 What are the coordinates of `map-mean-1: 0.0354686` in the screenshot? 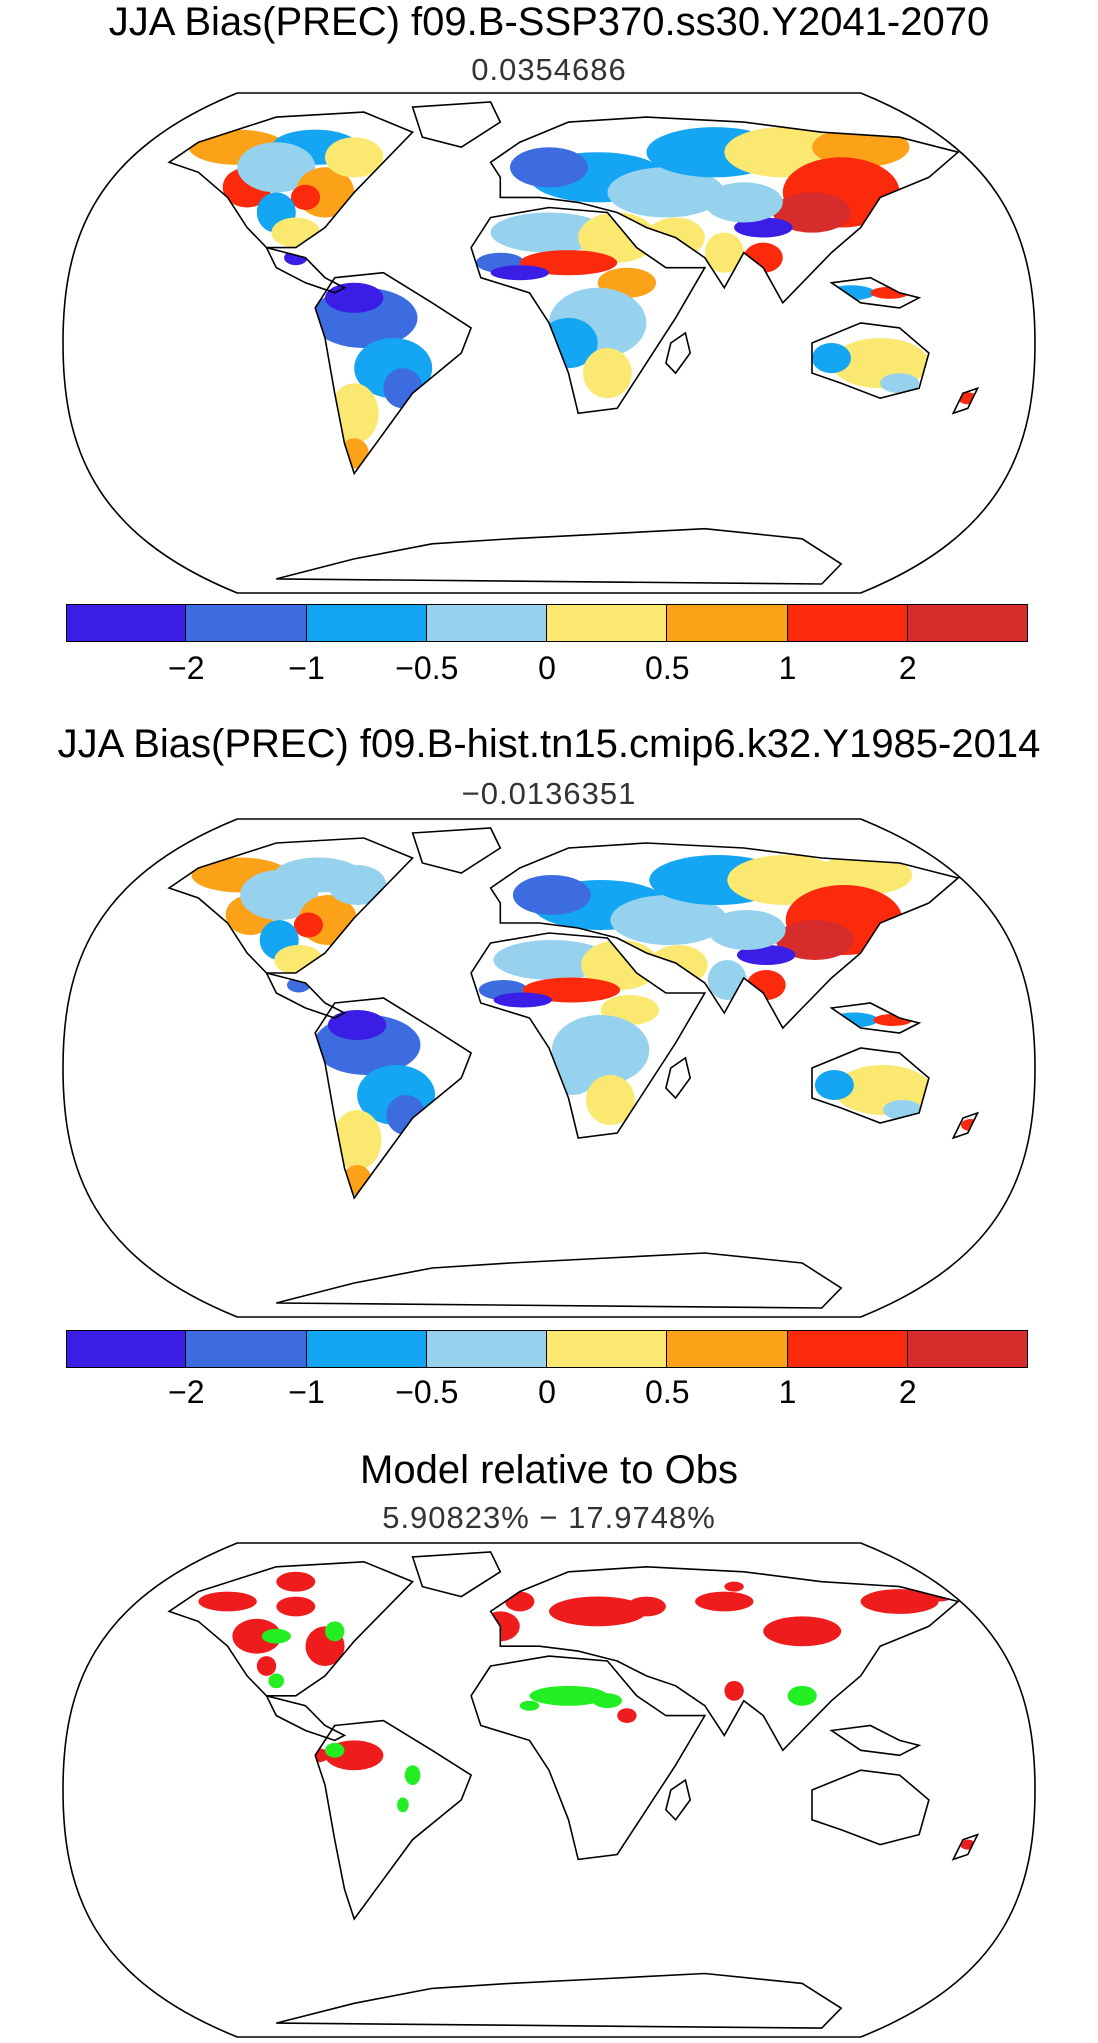 It's located at (549, 69).